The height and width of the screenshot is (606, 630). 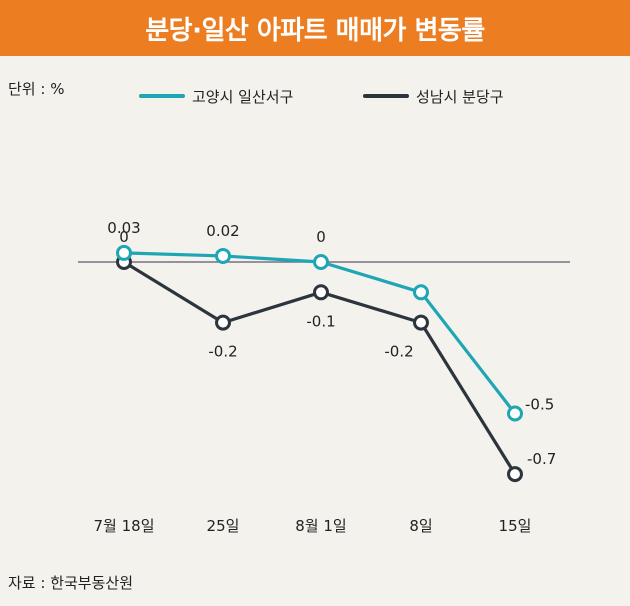 I want to click on title-bar: 분당·일산 아파트 매매가 변동률, so click(x=315, y=28).